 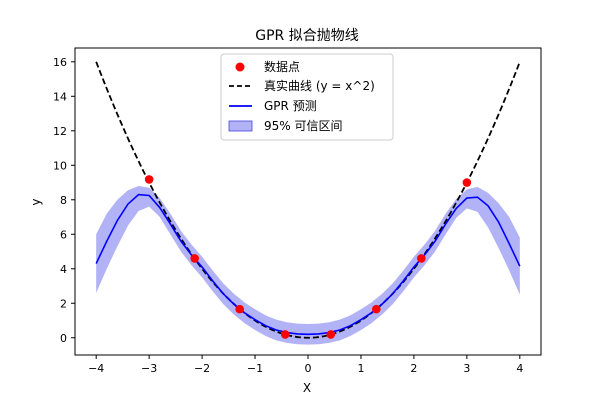 What do you see at coordinates (307, 388) in the screenshot?
I see `x-axis-label: X` at bounding box center [307, 388].